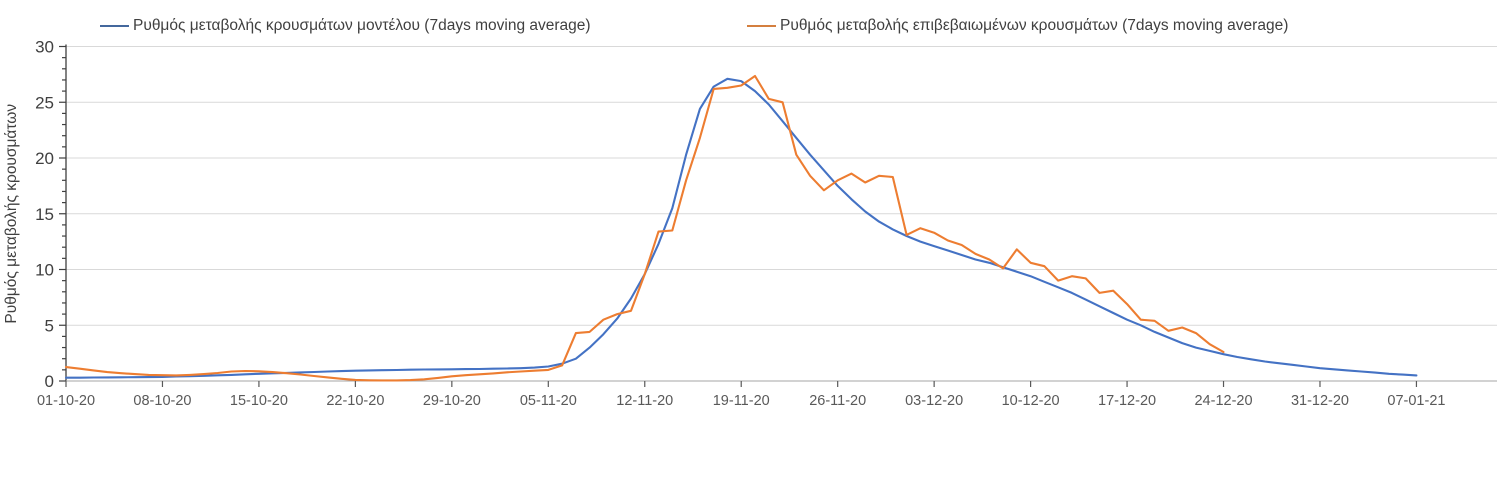 This screenshot has height=487, width=1505. I want to click on x-tick-label: 19-11-20, so click(741, 401).